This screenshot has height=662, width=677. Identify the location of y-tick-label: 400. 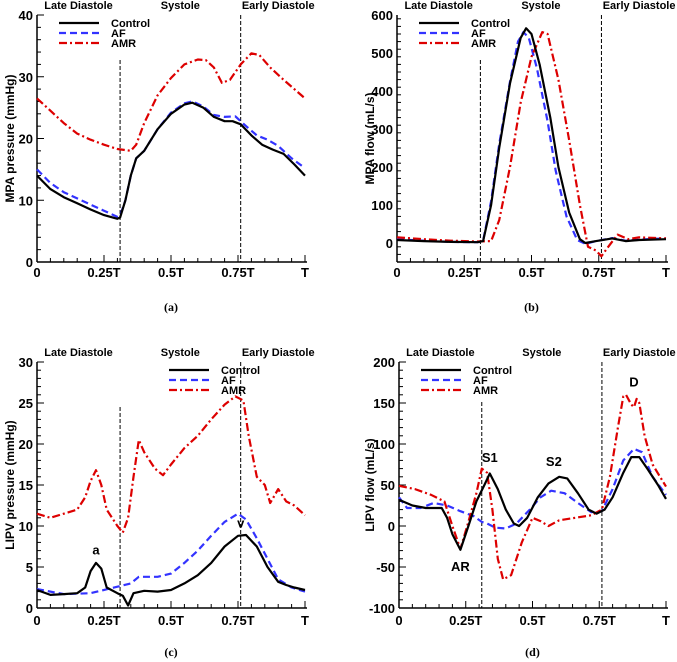
(382, 91).